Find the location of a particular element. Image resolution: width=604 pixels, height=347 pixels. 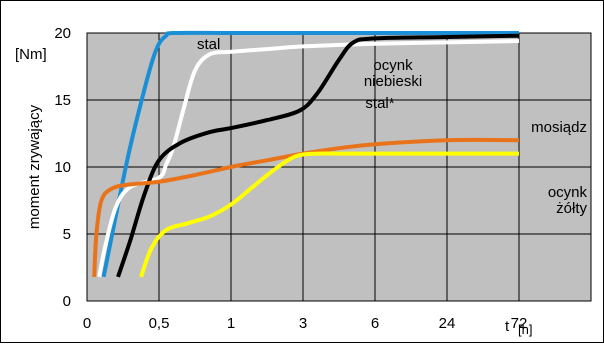

y-tick-label: 20 is located at coordinates (62, 33).